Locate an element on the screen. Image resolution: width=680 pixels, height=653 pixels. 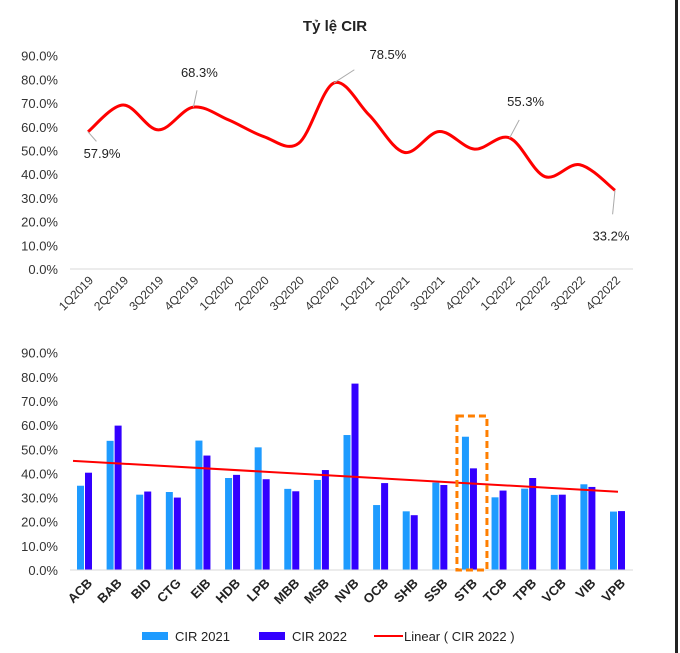
legend-label: CIR 2022 is located at coordinates (319, 636).